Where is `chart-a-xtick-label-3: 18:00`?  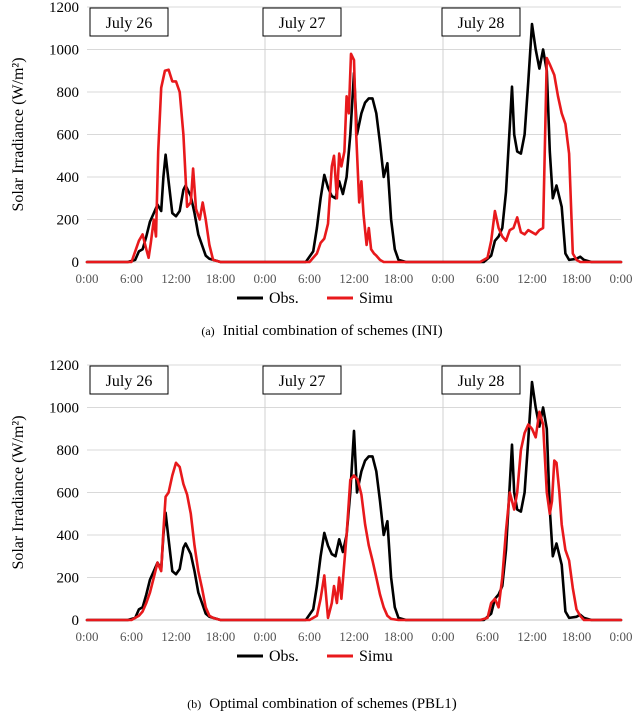
chart-a-xtick-label-3: 18:00 is located at coordinates (221, 278).